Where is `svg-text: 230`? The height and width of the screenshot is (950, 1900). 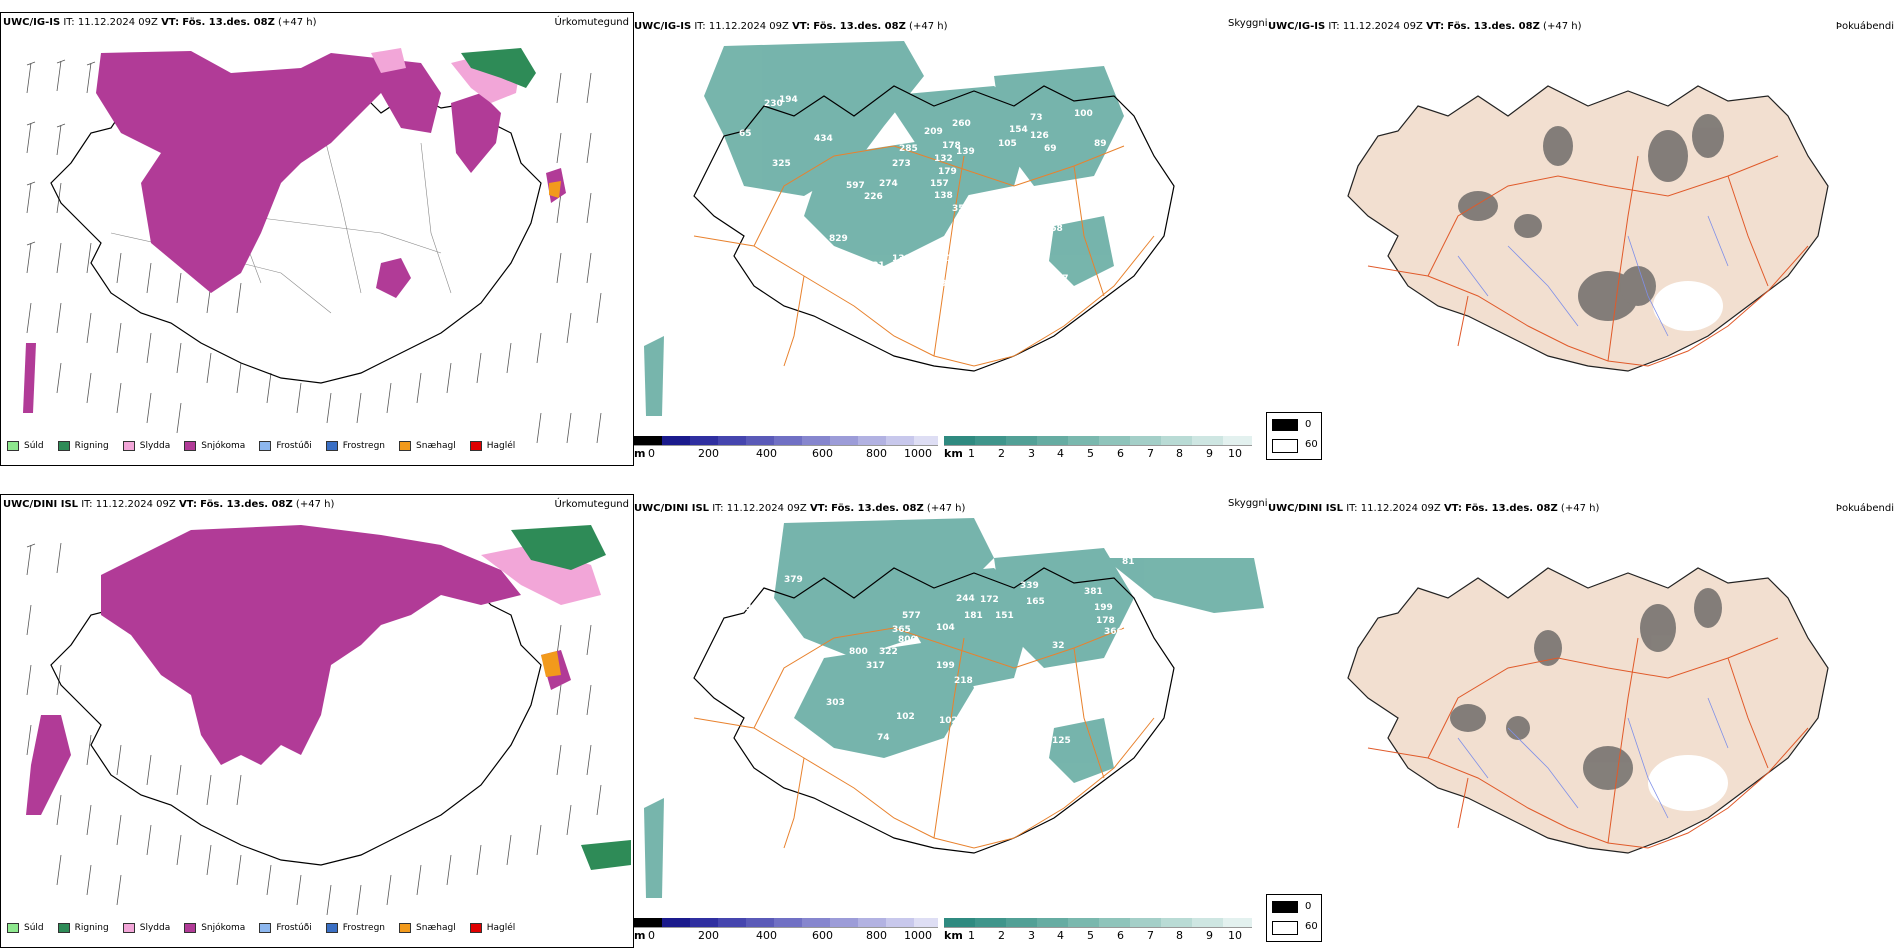 svg-text: 230 is located at coordinates (773, 104).